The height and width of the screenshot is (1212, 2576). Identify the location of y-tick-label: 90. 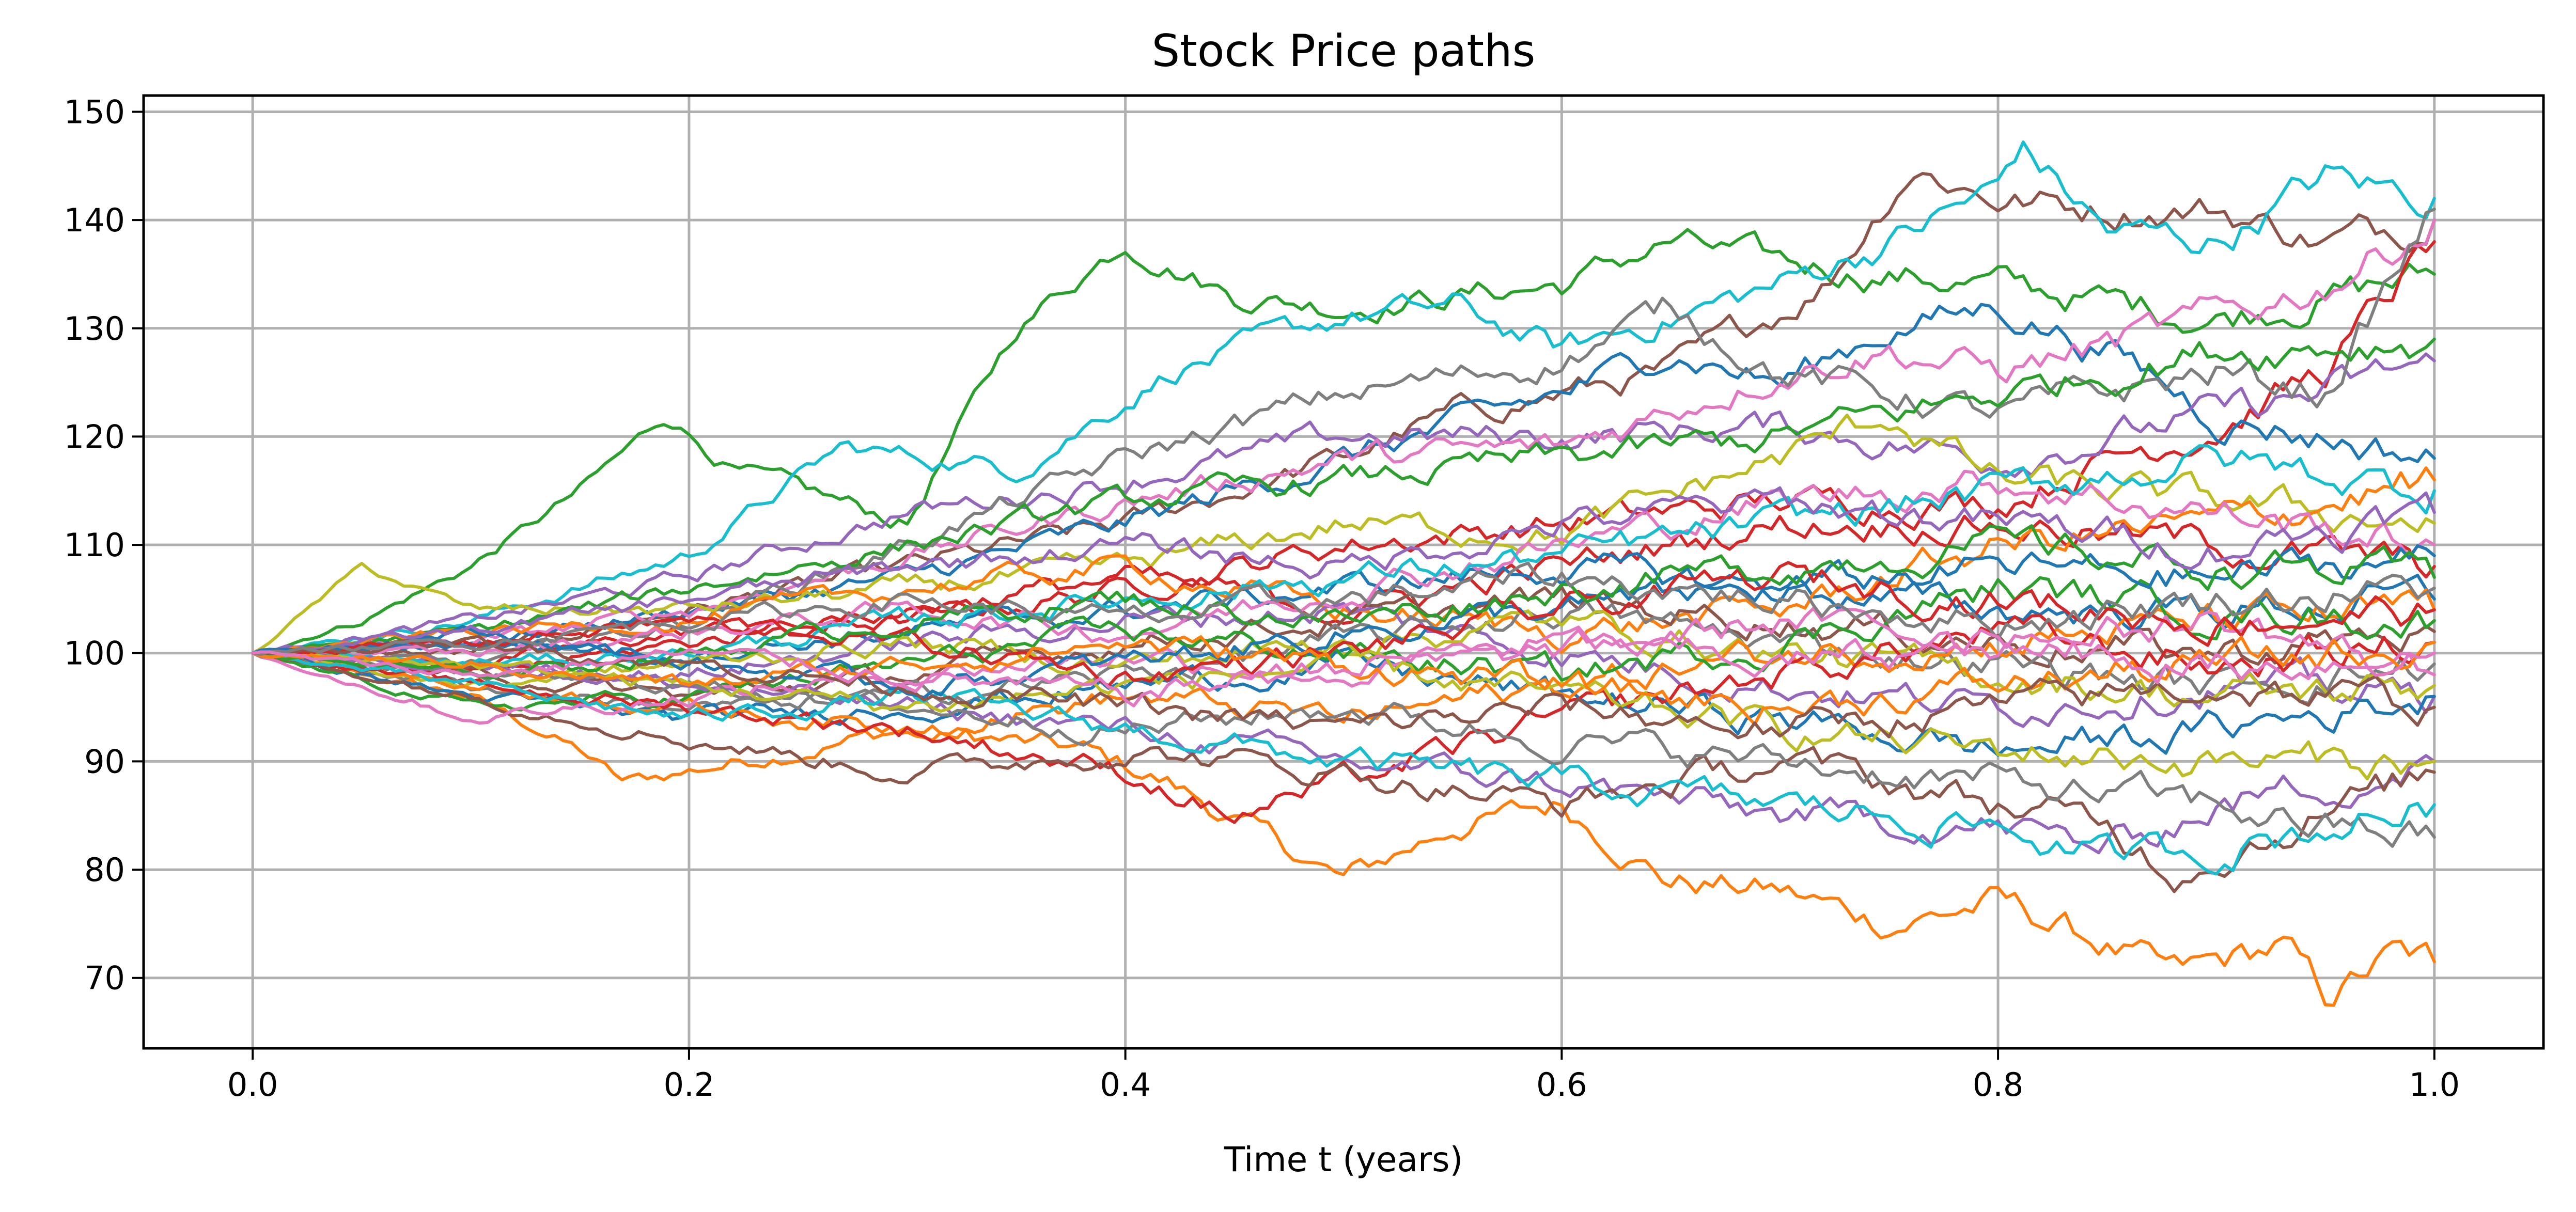
(104, 761).